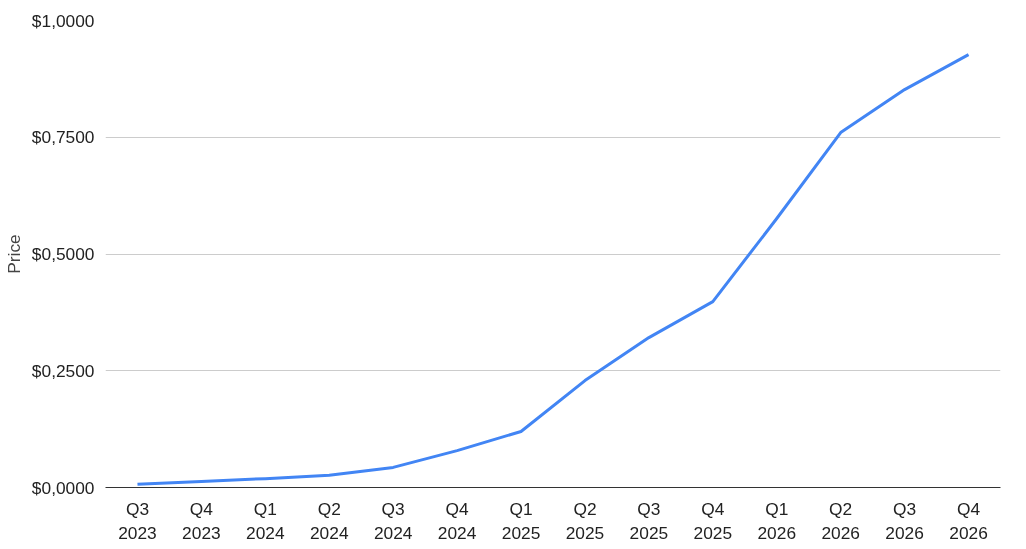 Image resolution: width=1026 pixels, height=549 pixels. Describe the element at coordinates (63, 254) in the screenshot. I see `y-tick-label: $0,5000` at that location.